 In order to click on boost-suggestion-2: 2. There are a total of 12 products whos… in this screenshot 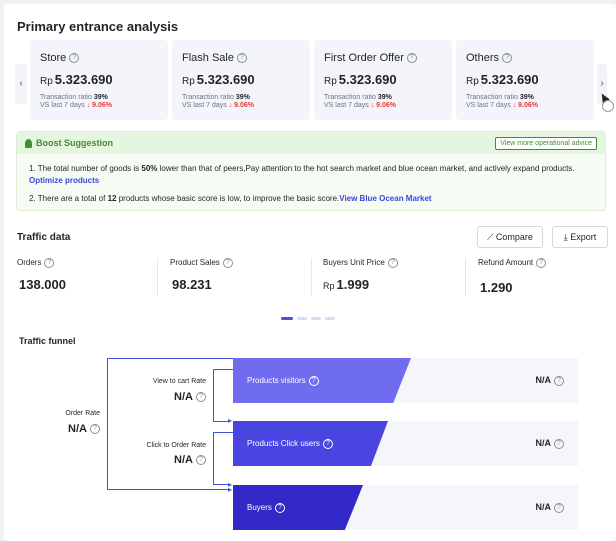, I will do `click(230, 198)`.